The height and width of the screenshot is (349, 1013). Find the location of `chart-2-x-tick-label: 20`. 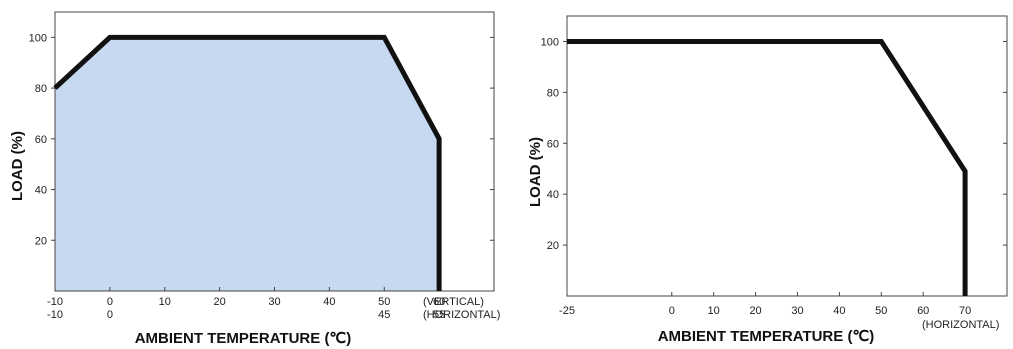

chart-2-x-tick-label: 20 is located at coordinates (755, 311).